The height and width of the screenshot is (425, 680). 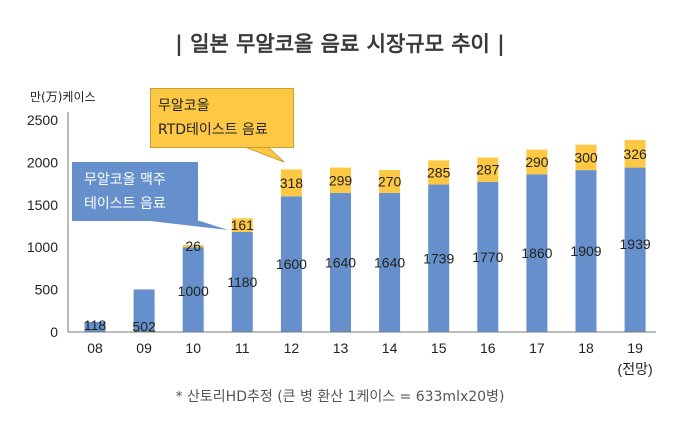 What do you see at coordinates (369, 358) in the screenshot?
I see `x-tick-labels: 08 09 10 11 12 13 14 15 16 17 18 19 (전망)` at bounding box center [369, 358].